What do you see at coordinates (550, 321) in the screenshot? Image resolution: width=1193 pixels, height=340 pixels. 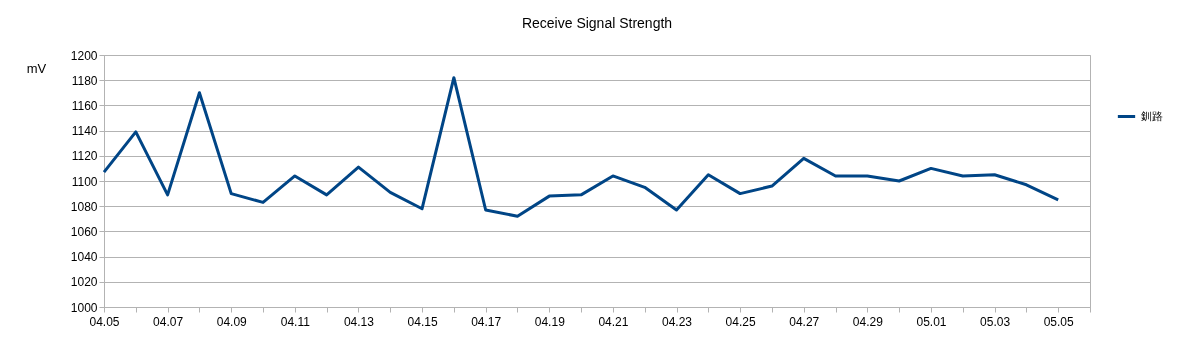 I see `x-tick-label: 04.19` at bounding box center [550, 321].